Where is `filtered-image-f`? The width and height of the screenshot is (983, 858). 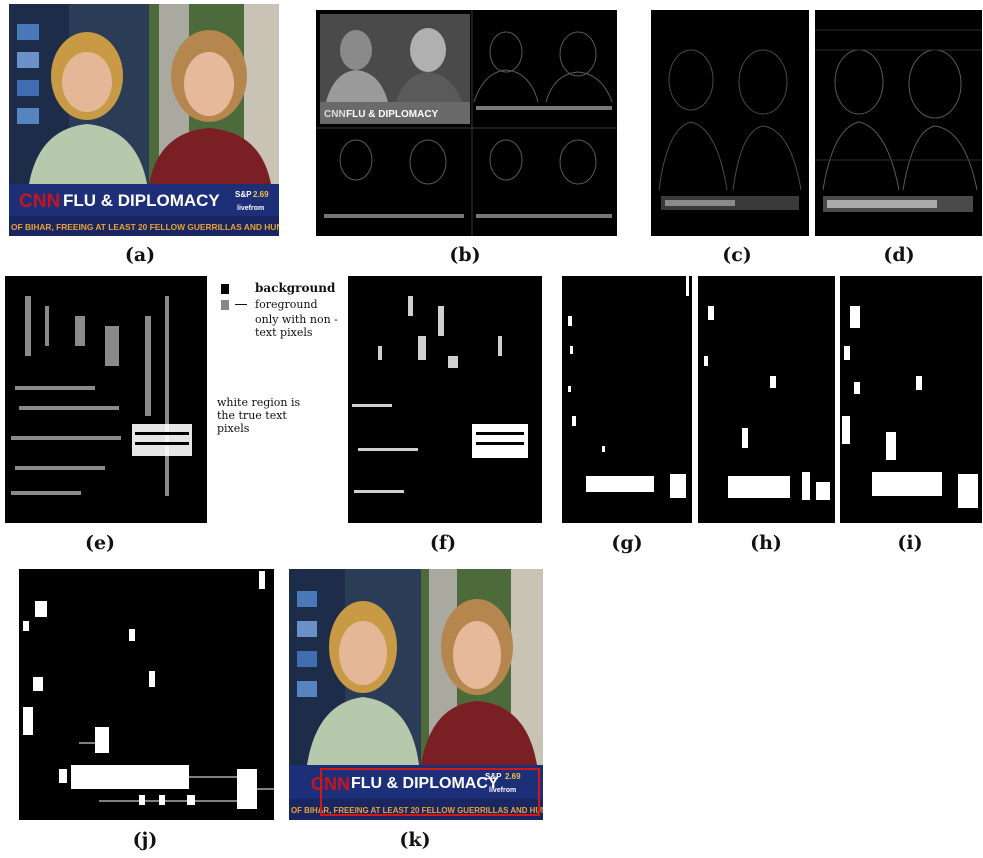
filtered-image-f is located at coordinates (445, 399).